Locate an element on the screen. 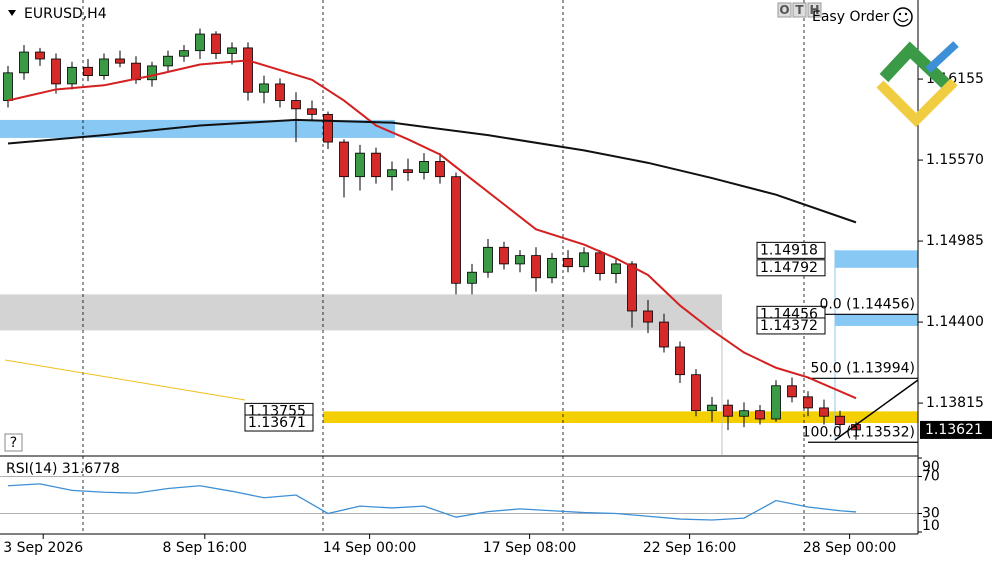  toolbar-button-label: H is located at coordinates (814, 10).